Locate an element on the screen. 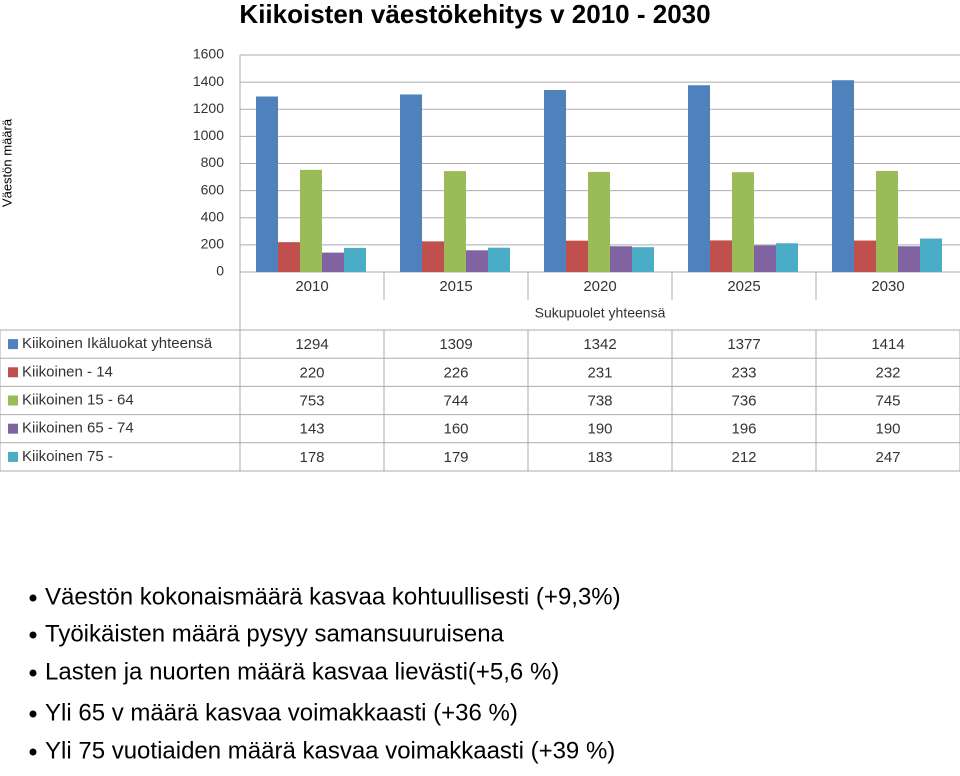 This screenshot has width=960, height=776. table-value: 220 is located at coordinates (311, 372).